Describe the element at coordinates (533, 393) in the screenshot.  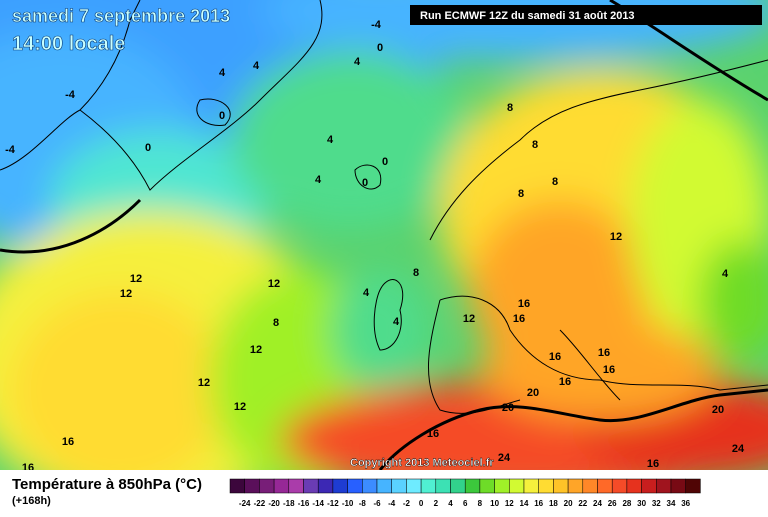
I see `contour-label: 20` at that location.